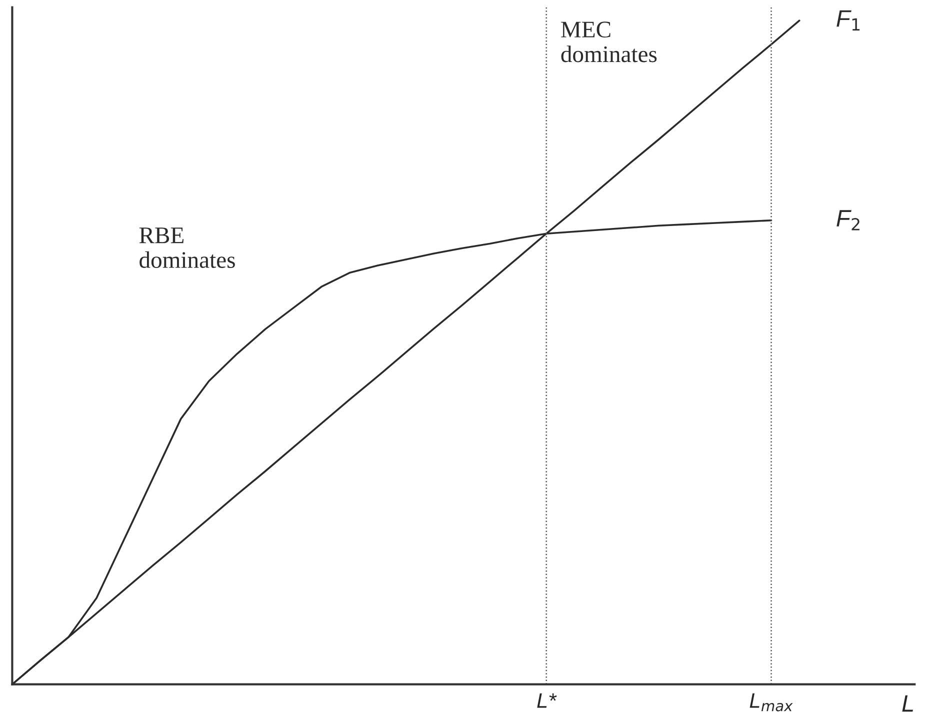  What do you see at coordinates (547, 700) in the screenshot?
I see `x-tick-label: L*` at bounding box center [547, 700].